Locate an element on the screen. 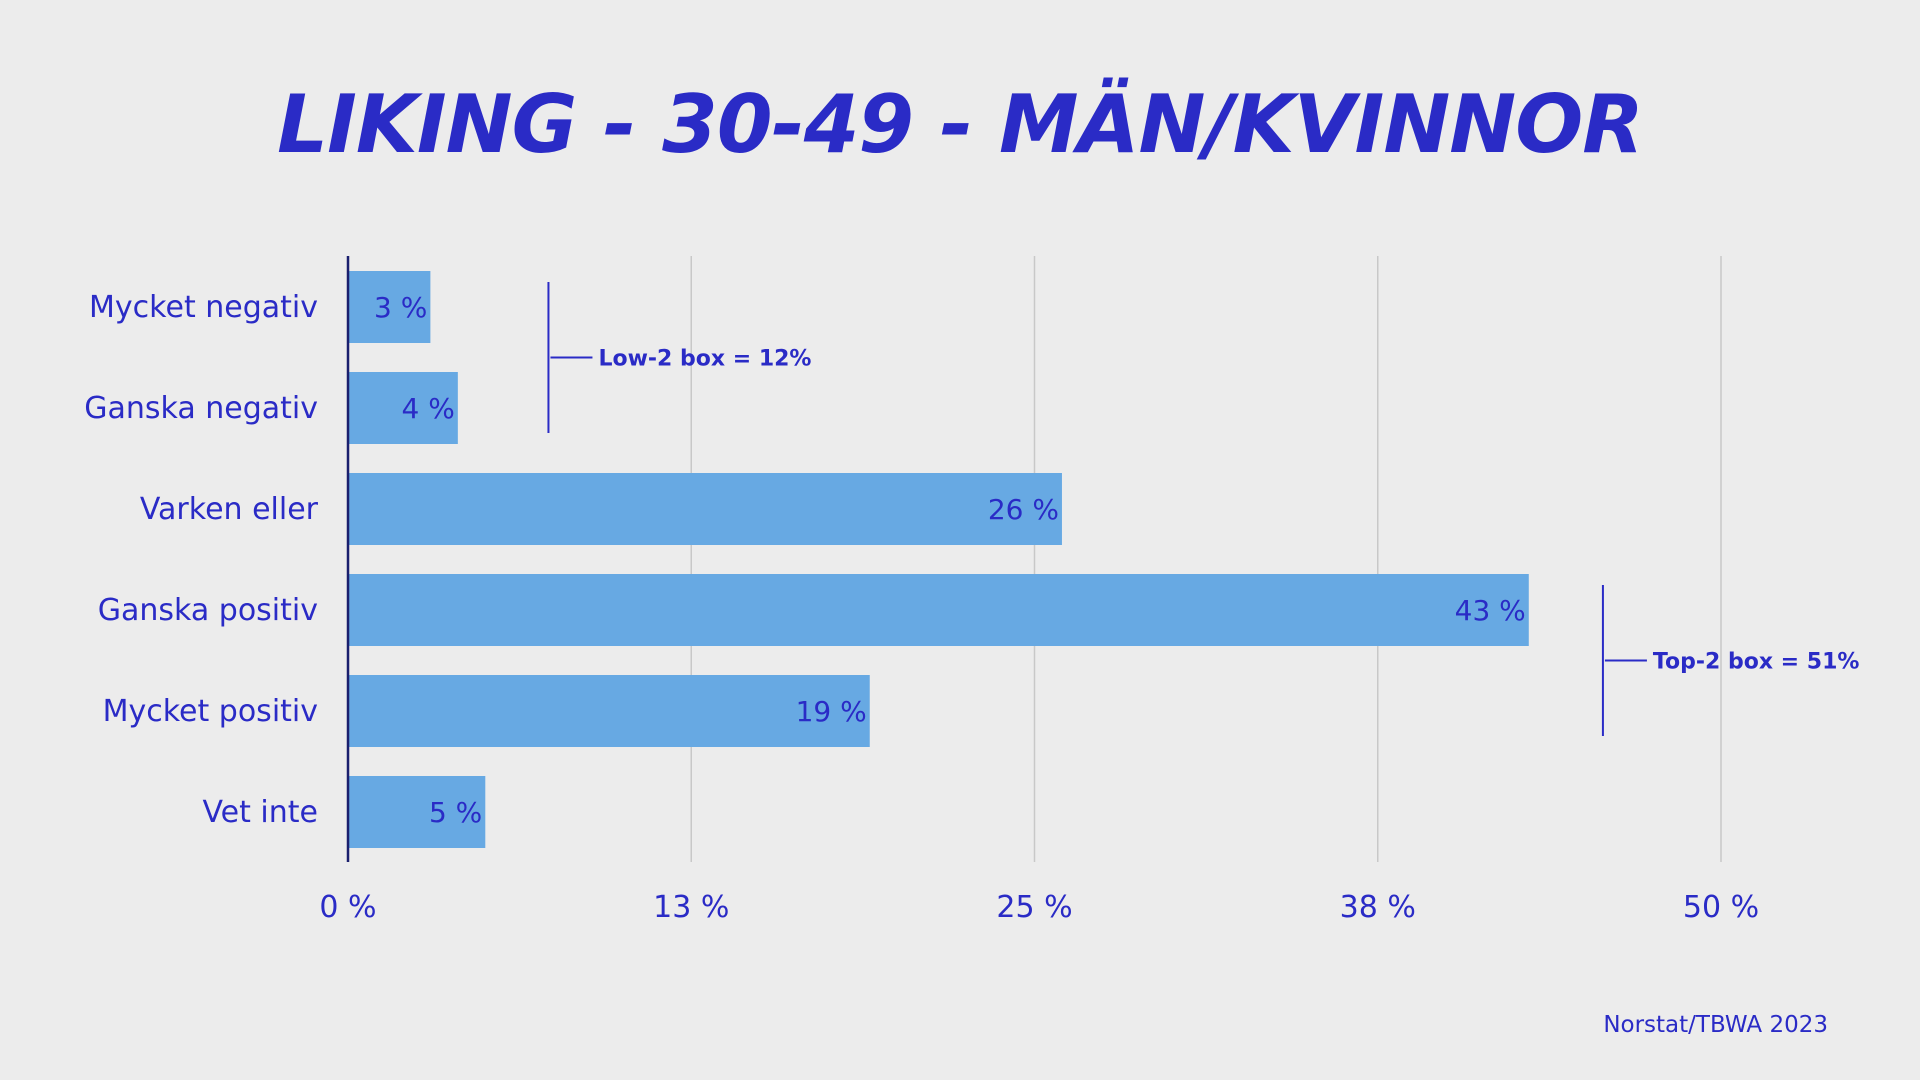 This screenshot has width=1920, height=1080. x-tick-label: 38 % is located at coordinates (1378, 907).